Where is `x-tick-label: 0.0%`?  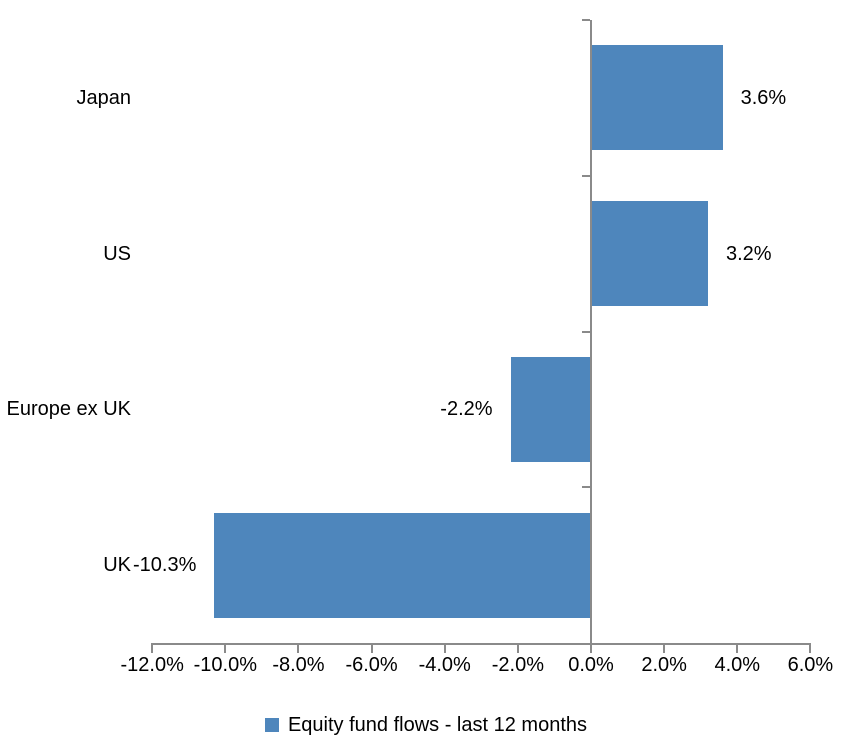 x-tick-label: 0.0% is located at coordinates (591, 665).